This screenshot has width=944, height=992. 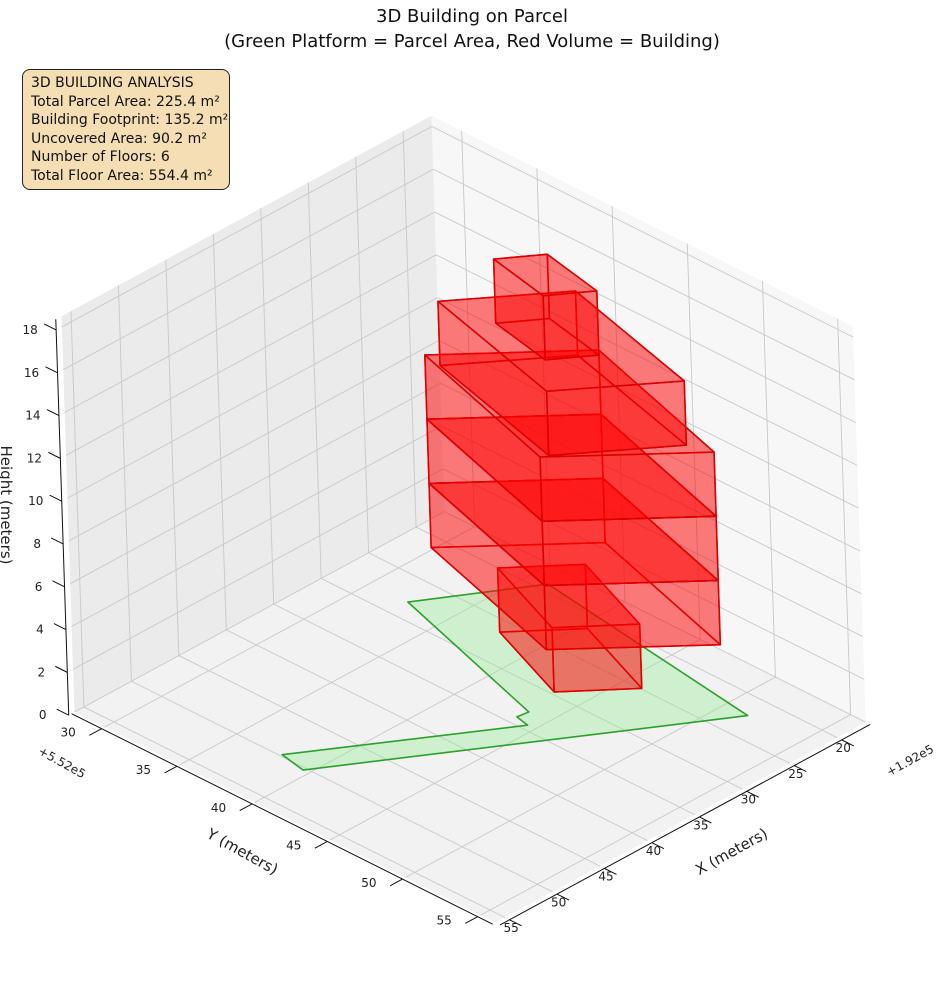 I want to click on z-tick-label: 14, so click(x=32, y=416).